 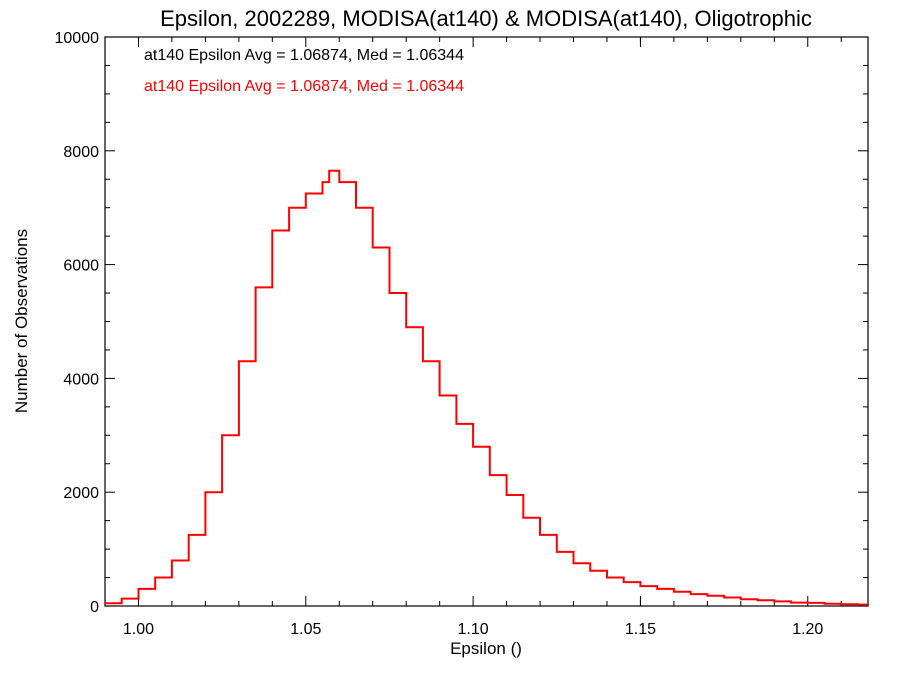 What do you see at coordinates (473, 629) in the screenshot?
I see `x-tick-label: 1.10` at bounding box center [473, 629].